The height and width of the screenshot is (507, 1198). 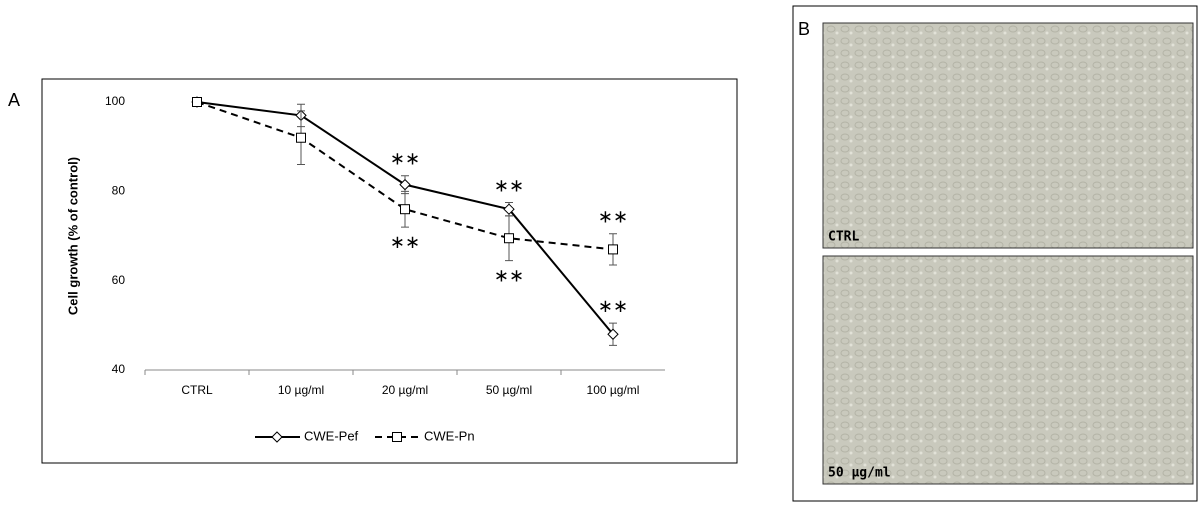 What do you see at coordinates (509, 390) in the screenshot?
I see `x-tick-label: 50 µg/ml` at bounding box center [509, 390].